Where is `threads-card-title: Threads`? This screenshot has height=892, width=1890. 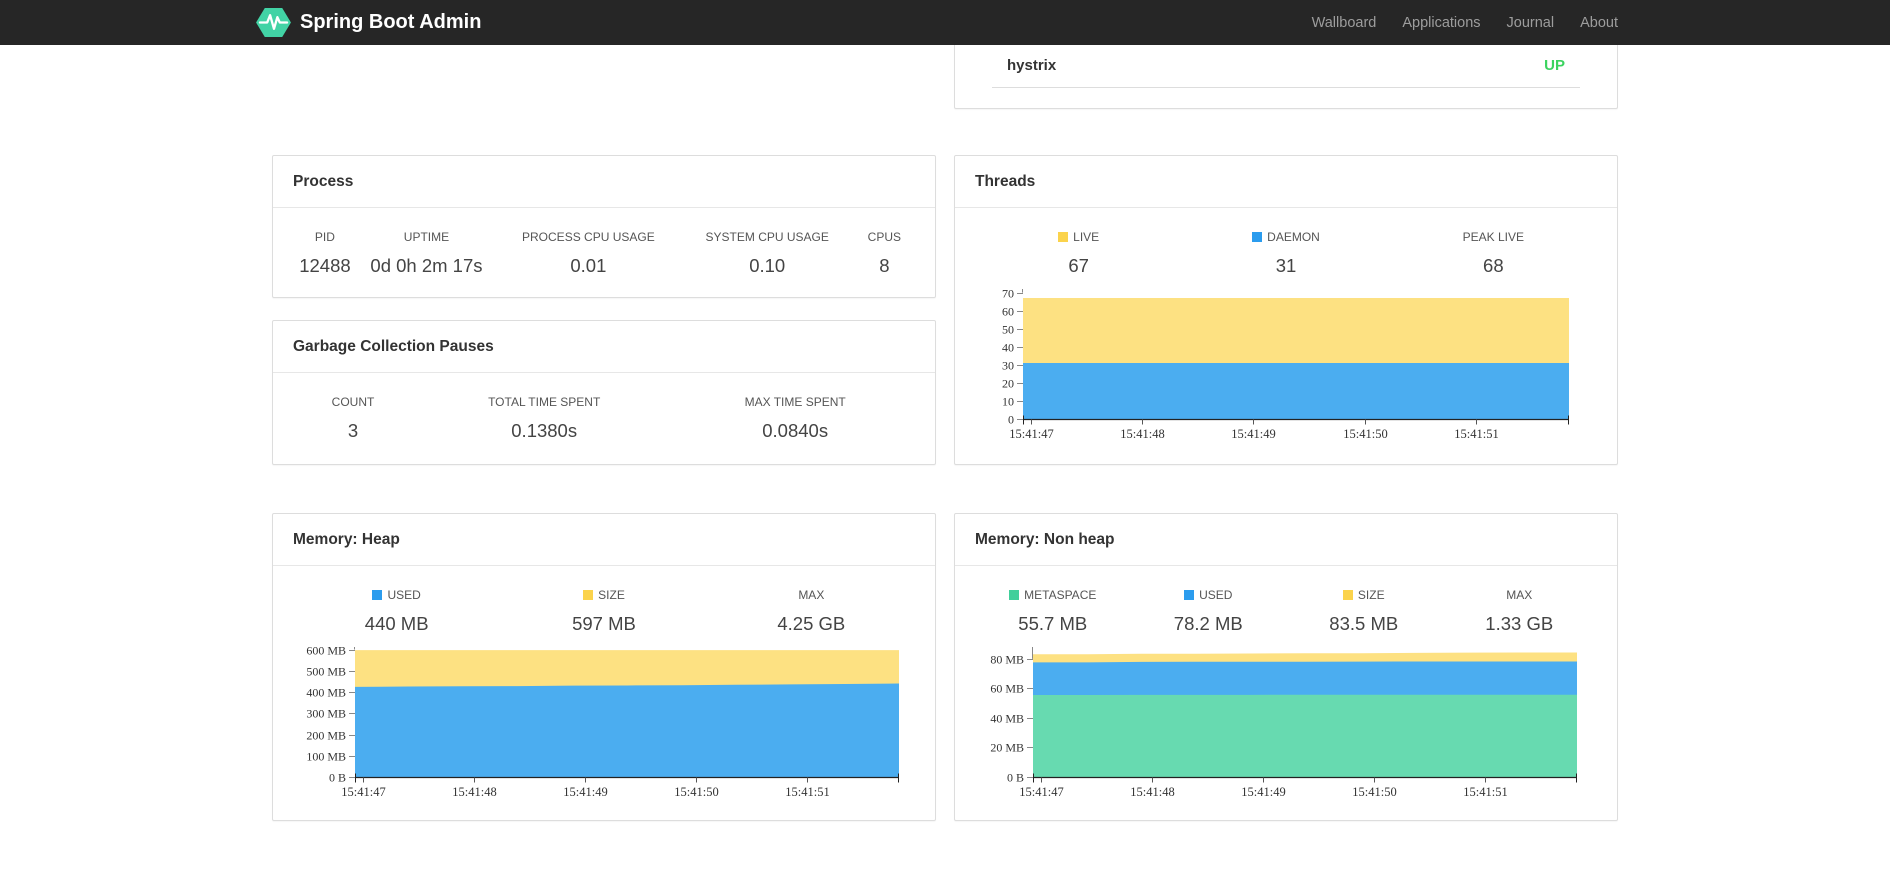
threads-card-title: Threads is located at coordinates (1286, 182).